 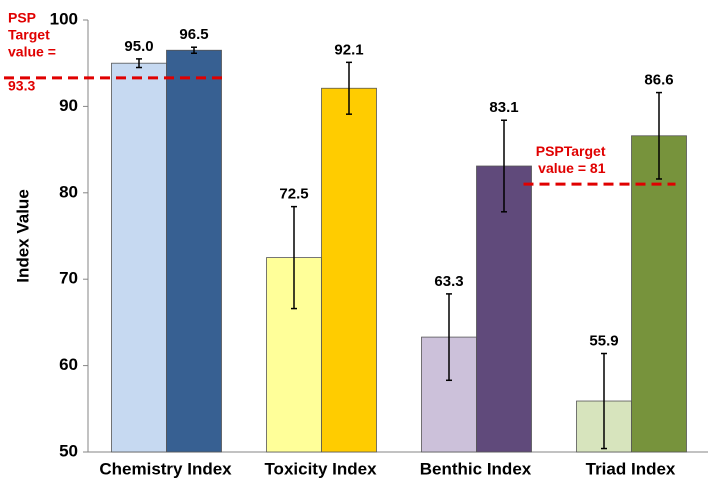 What do you see at coordinates (32, 52) in the screenshot?
I see `target-label: value =` at bounding box center [32, 52].